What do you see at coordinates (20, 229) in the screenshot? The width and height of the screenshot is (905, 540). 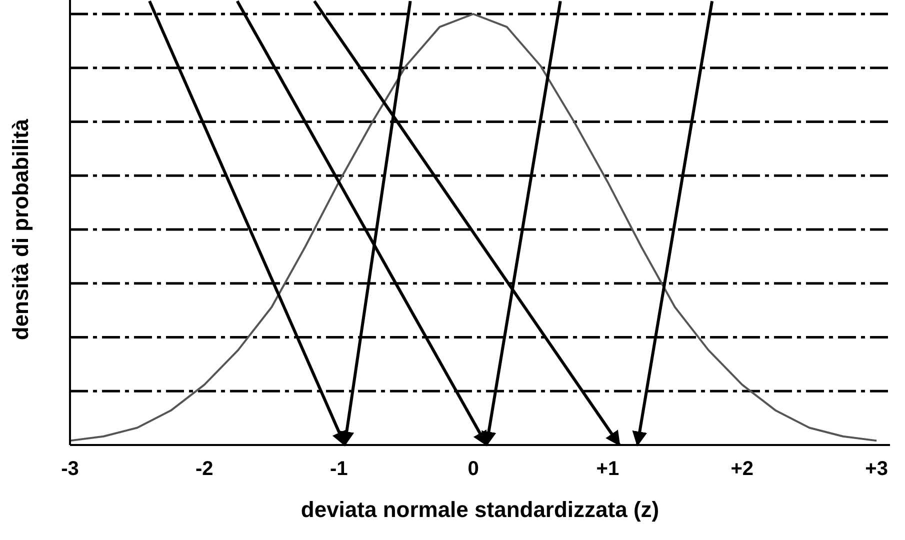 I see `y-axis-title: densità di probabilità` at bounding box center [20, 229].